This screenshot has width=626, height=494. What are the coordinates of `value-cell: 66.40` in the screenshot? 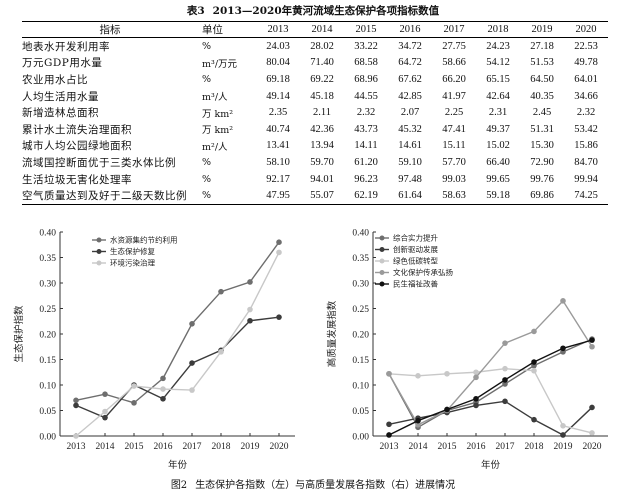 It's located at (498, 162).